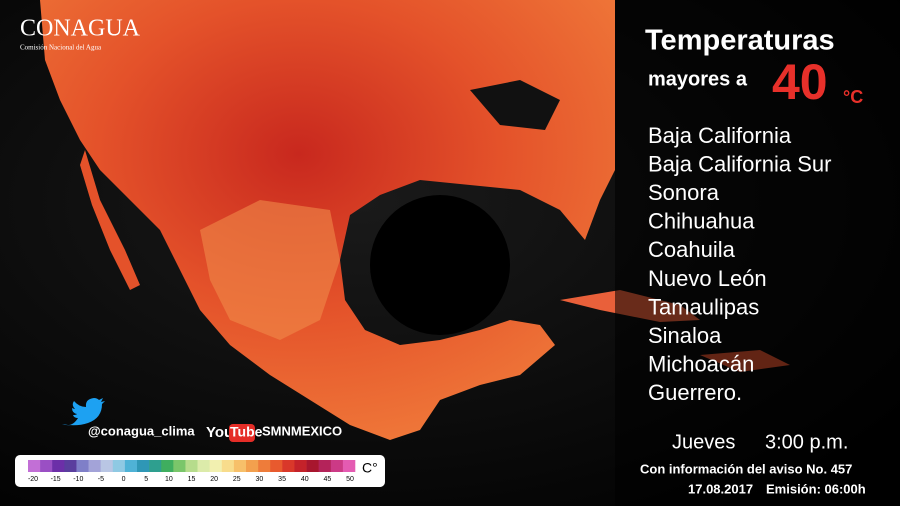 The height and width of the screenshot is (506, 900). I want to click on state: Tamaulipas, so click(703, 306).